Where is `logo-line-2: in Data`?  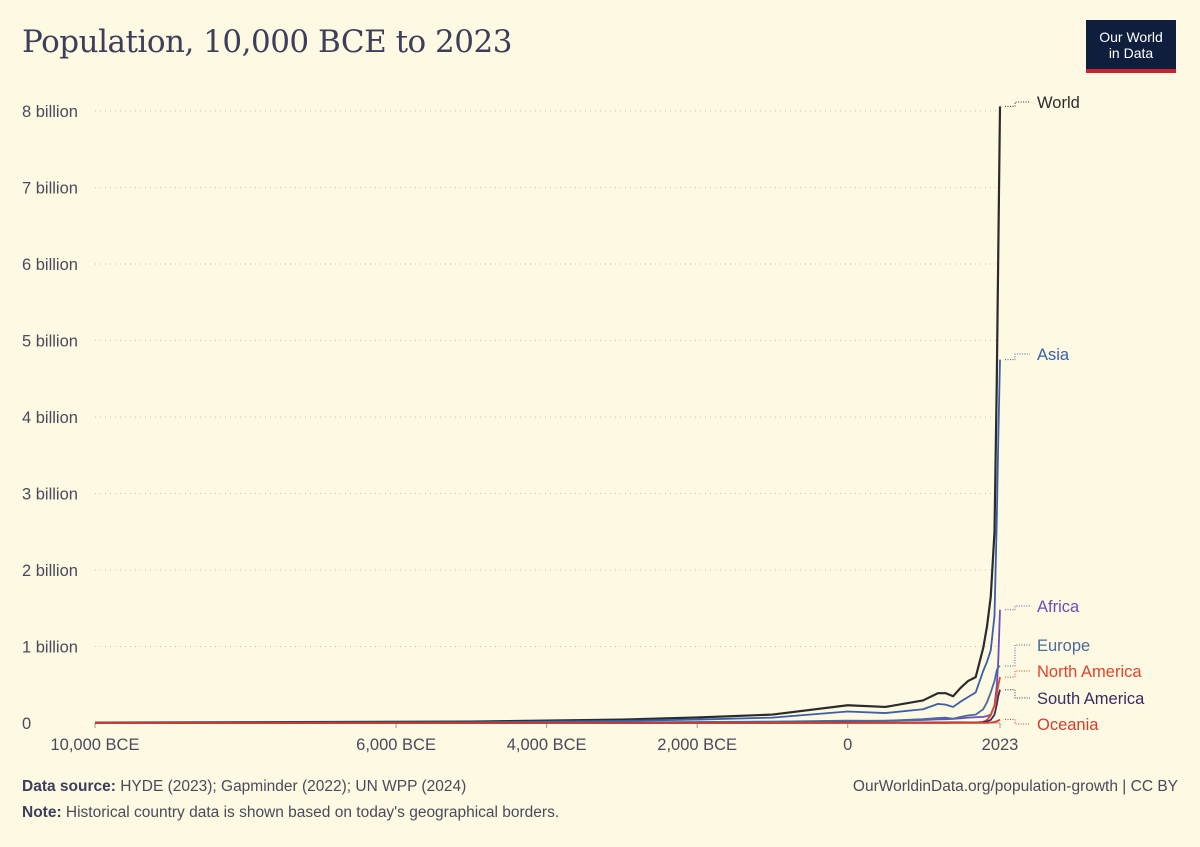
logo-line-2: in Data is located at coordinates (1131, 53).